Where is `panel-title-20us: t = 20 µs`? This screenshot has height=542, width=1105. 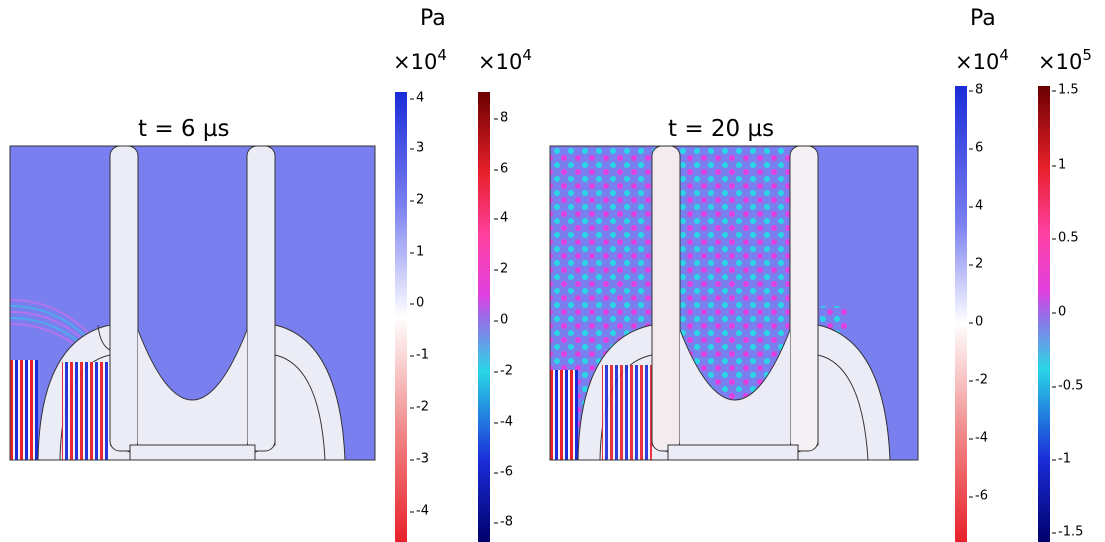
panel-title-20us: t = 20 µs is located at coordinates (721, 129).